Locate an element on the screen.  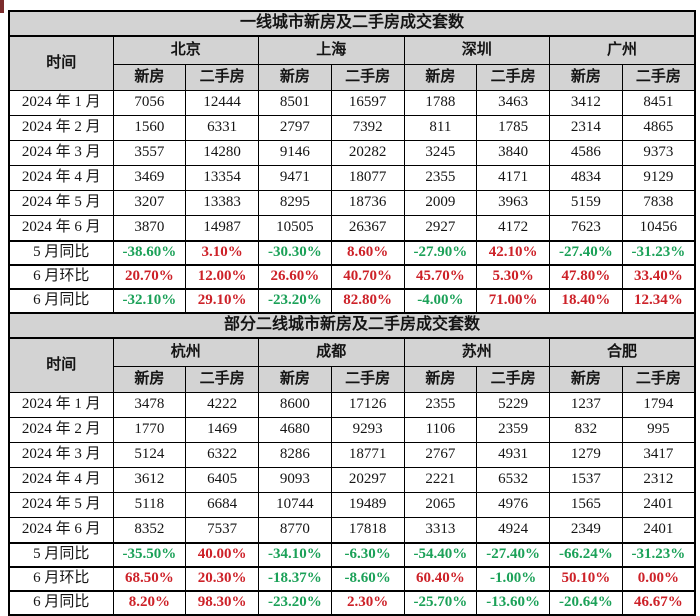
value-cell: 9471 is located at coordinates (295, 178).